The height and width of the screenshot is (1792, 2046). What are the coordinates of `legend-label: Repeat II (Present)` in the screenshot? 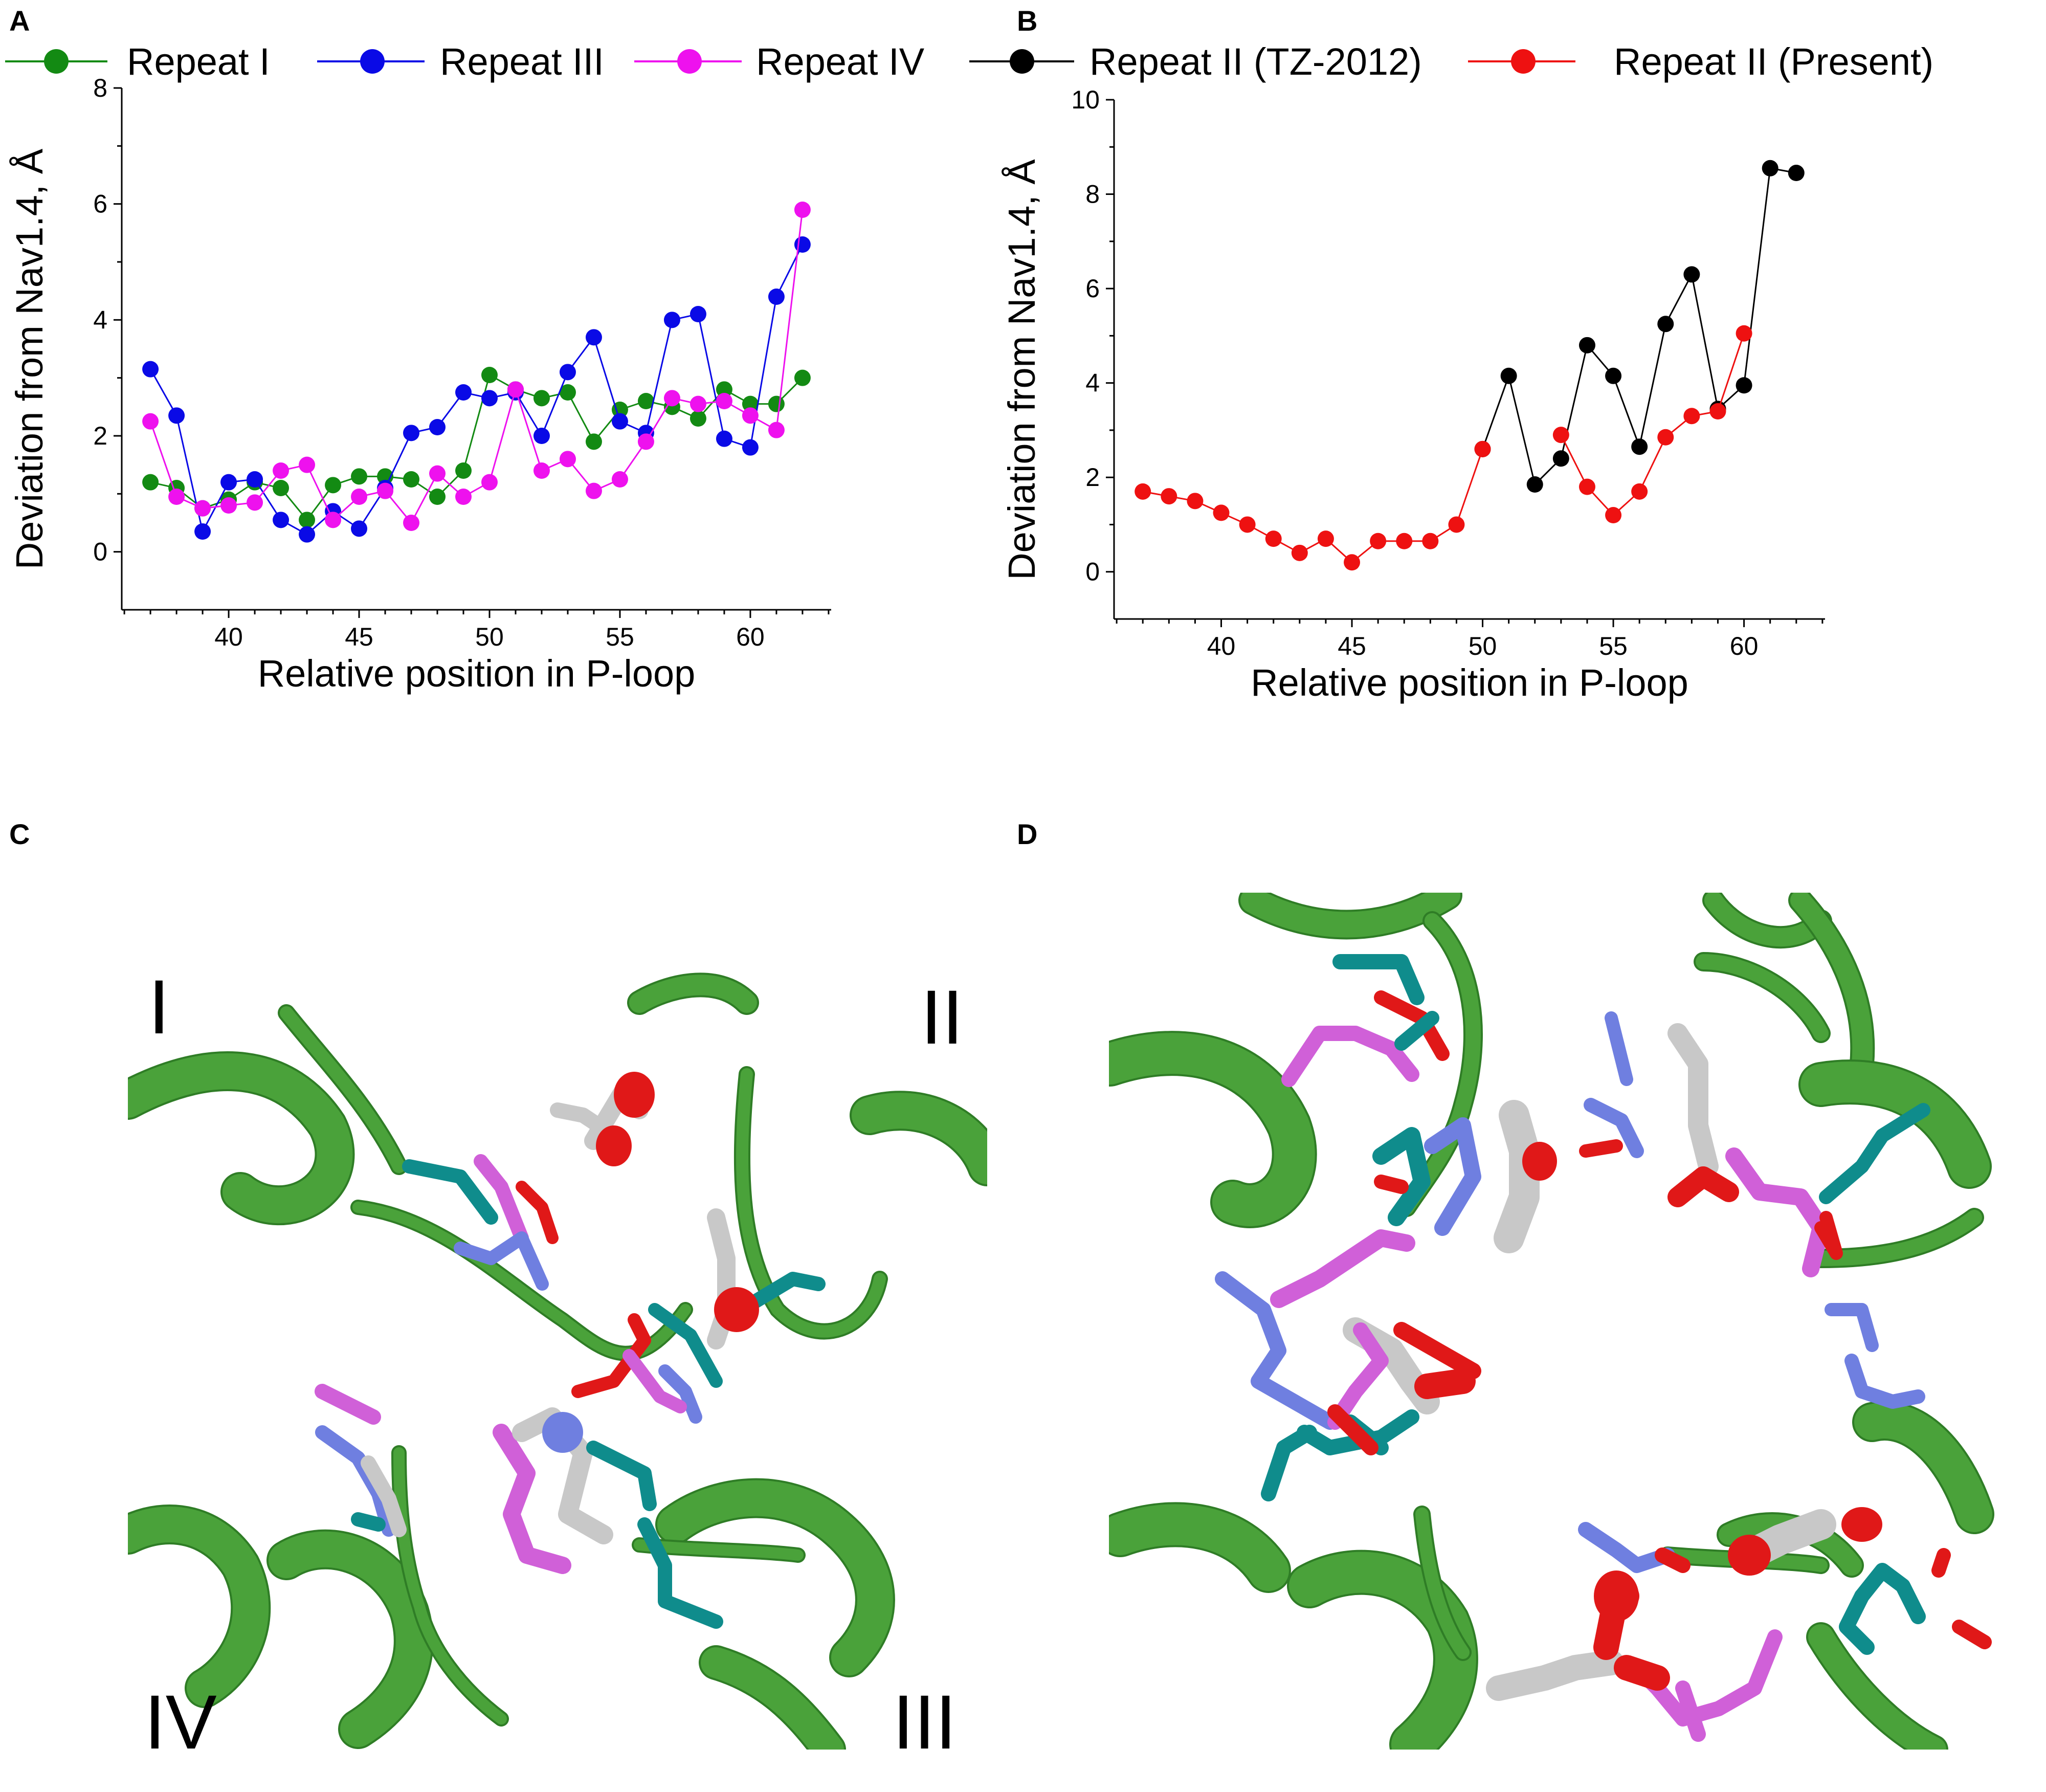 It's located at (1773, 61).